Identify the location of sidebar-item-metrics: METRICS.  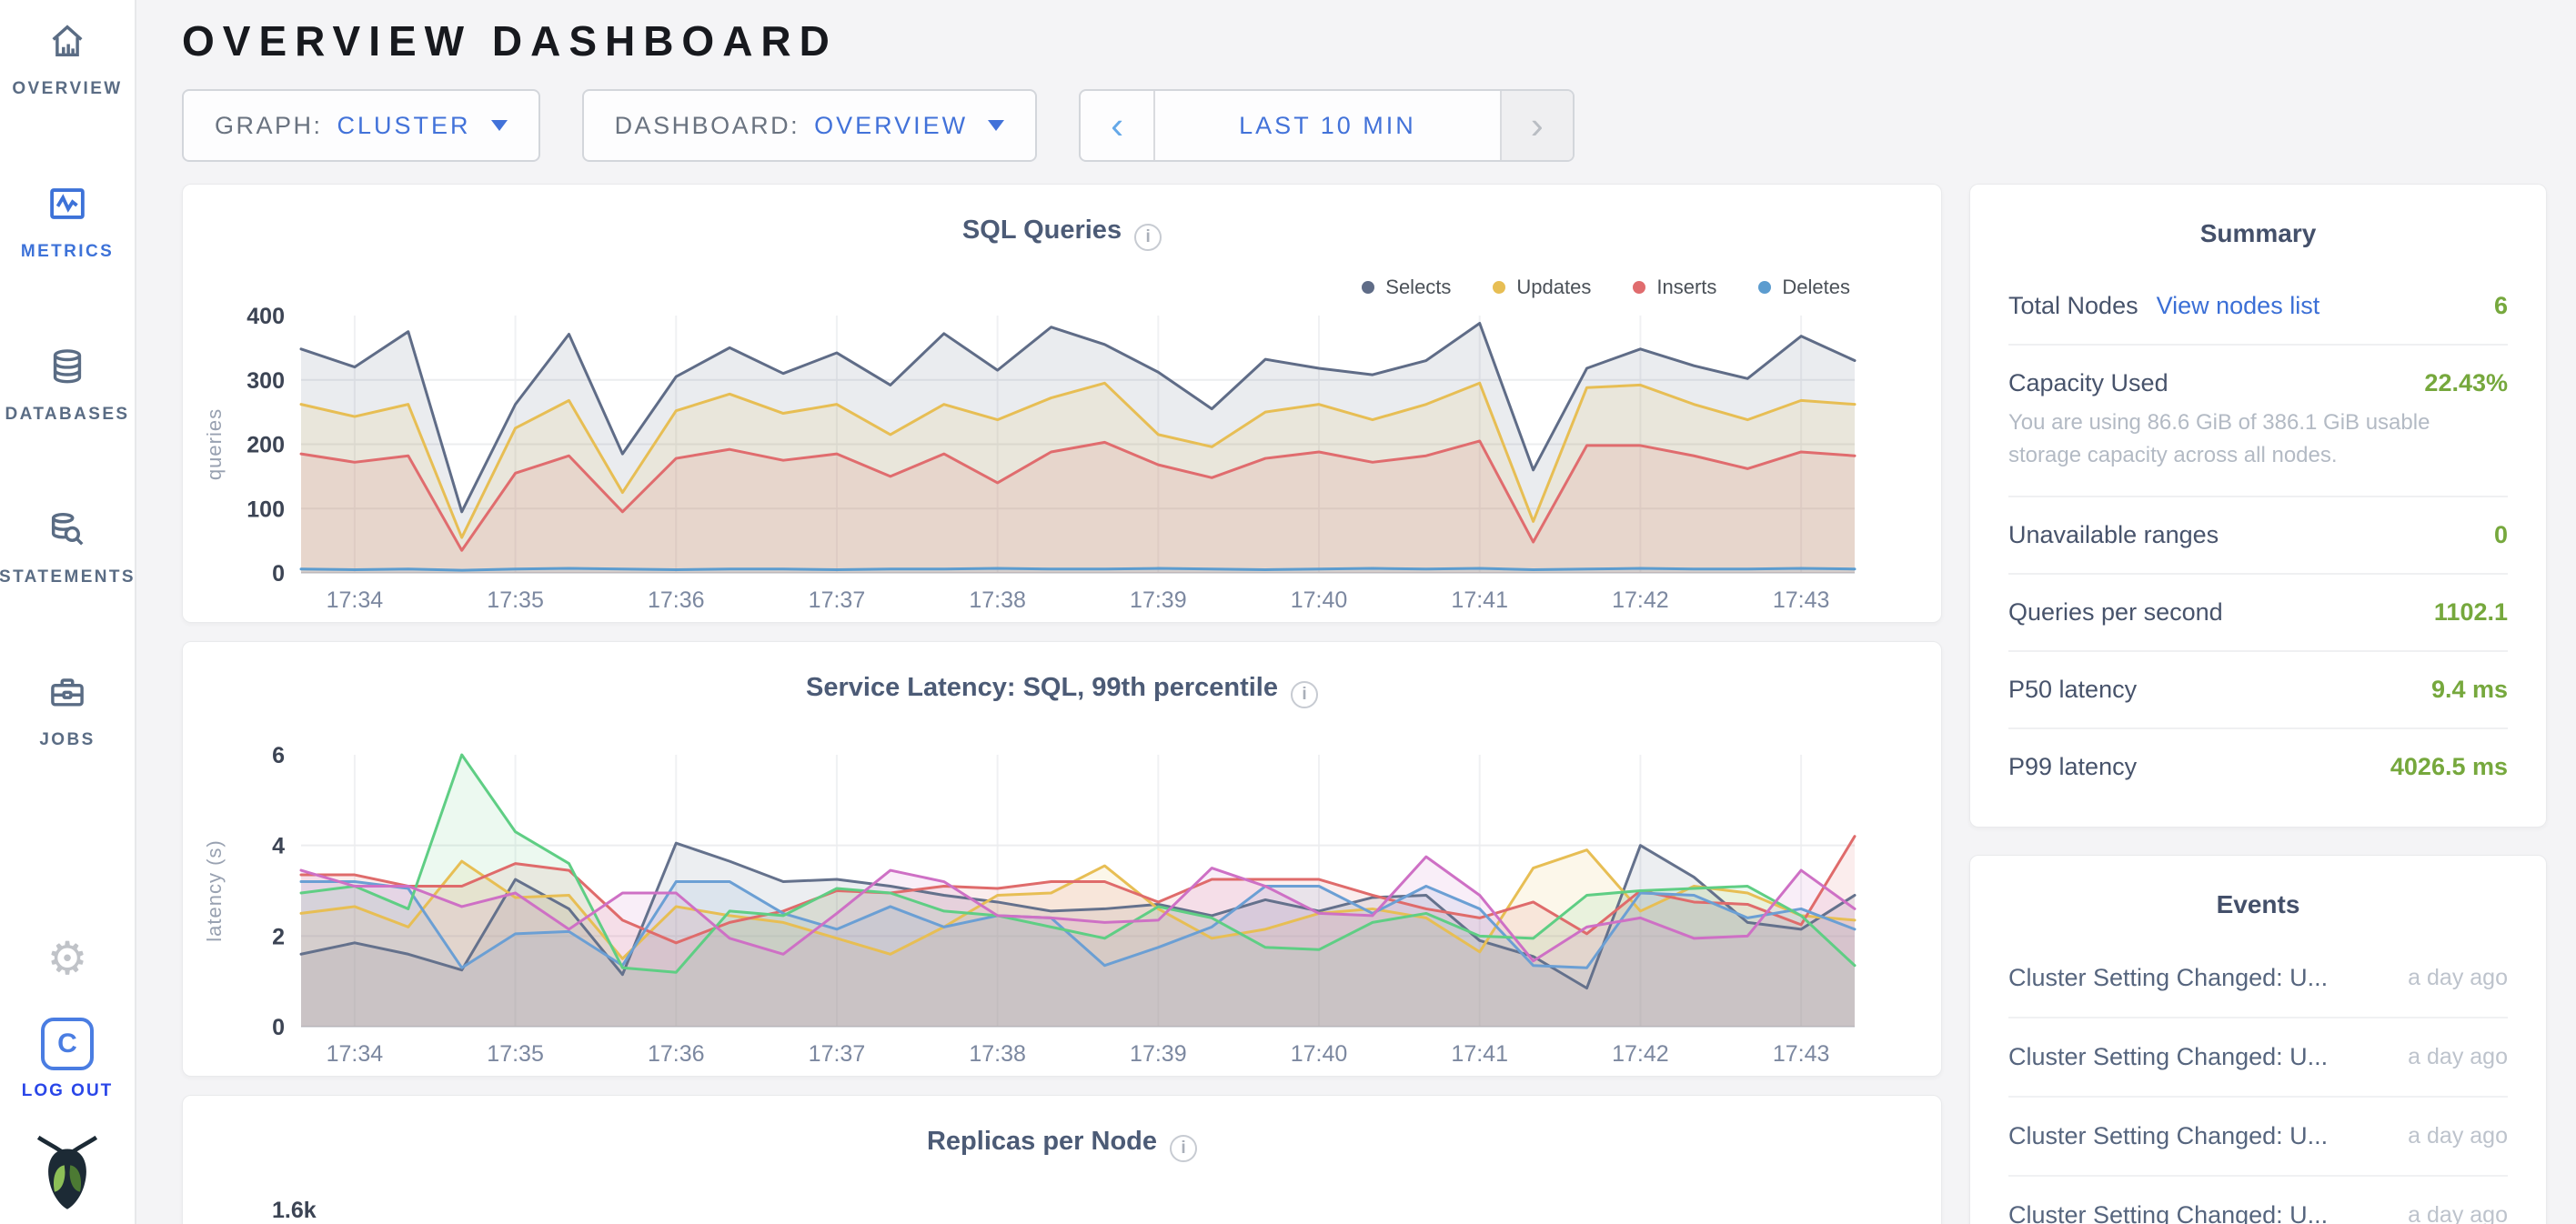
(67, 223).